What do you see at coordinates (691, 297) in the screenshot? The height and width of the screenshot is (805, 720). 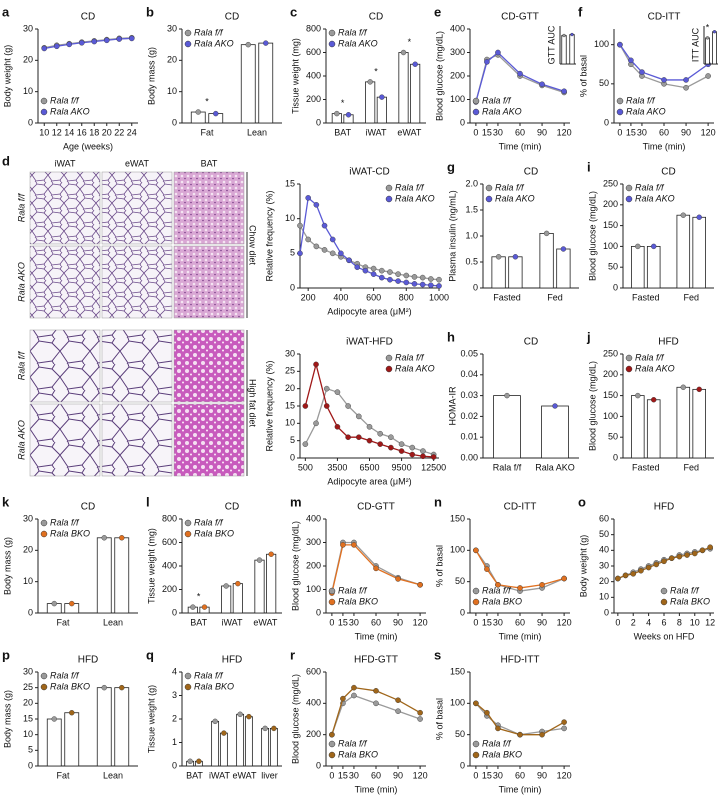 I see `x-tick-label: Fed` at bounding box center [691, 297].